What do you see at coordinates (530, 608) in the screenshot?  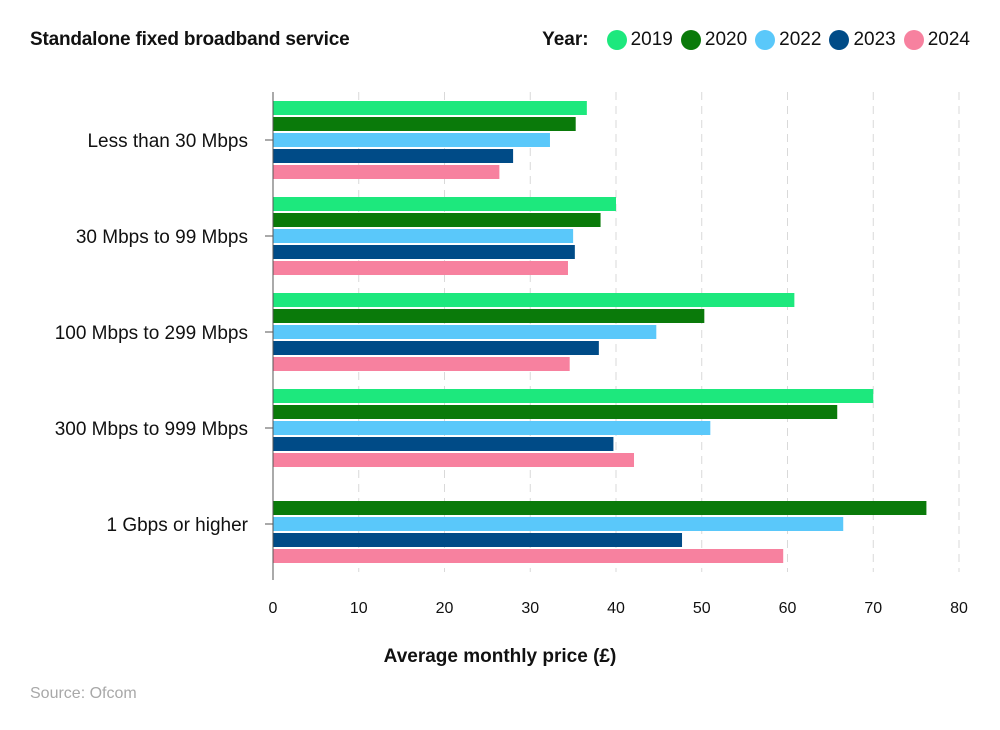 I see `x-tick-label: 30` at bounding box center [530, 608].